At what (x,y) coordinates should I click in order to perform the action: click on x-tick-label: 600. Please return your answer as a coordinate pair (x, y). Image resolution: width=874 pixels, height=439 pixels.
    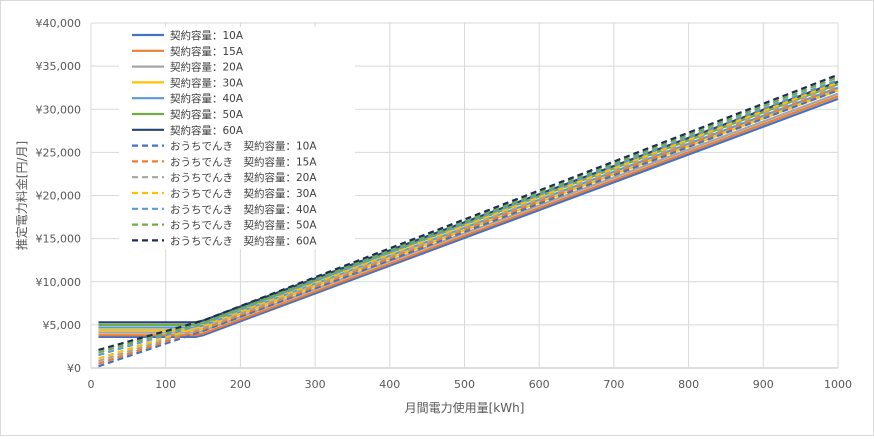
    Looking at the image, I should click on (539, 384).